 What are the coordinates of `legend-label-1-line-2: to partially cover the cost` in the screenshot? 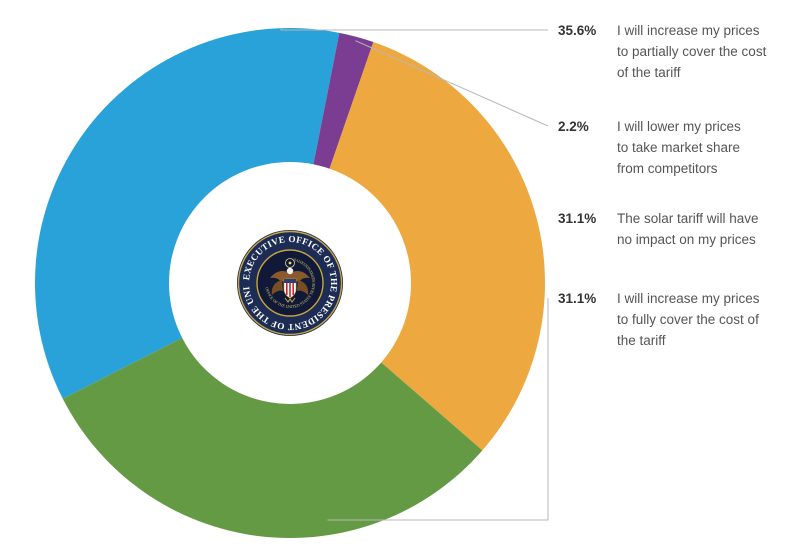 It's located at (692, 51).